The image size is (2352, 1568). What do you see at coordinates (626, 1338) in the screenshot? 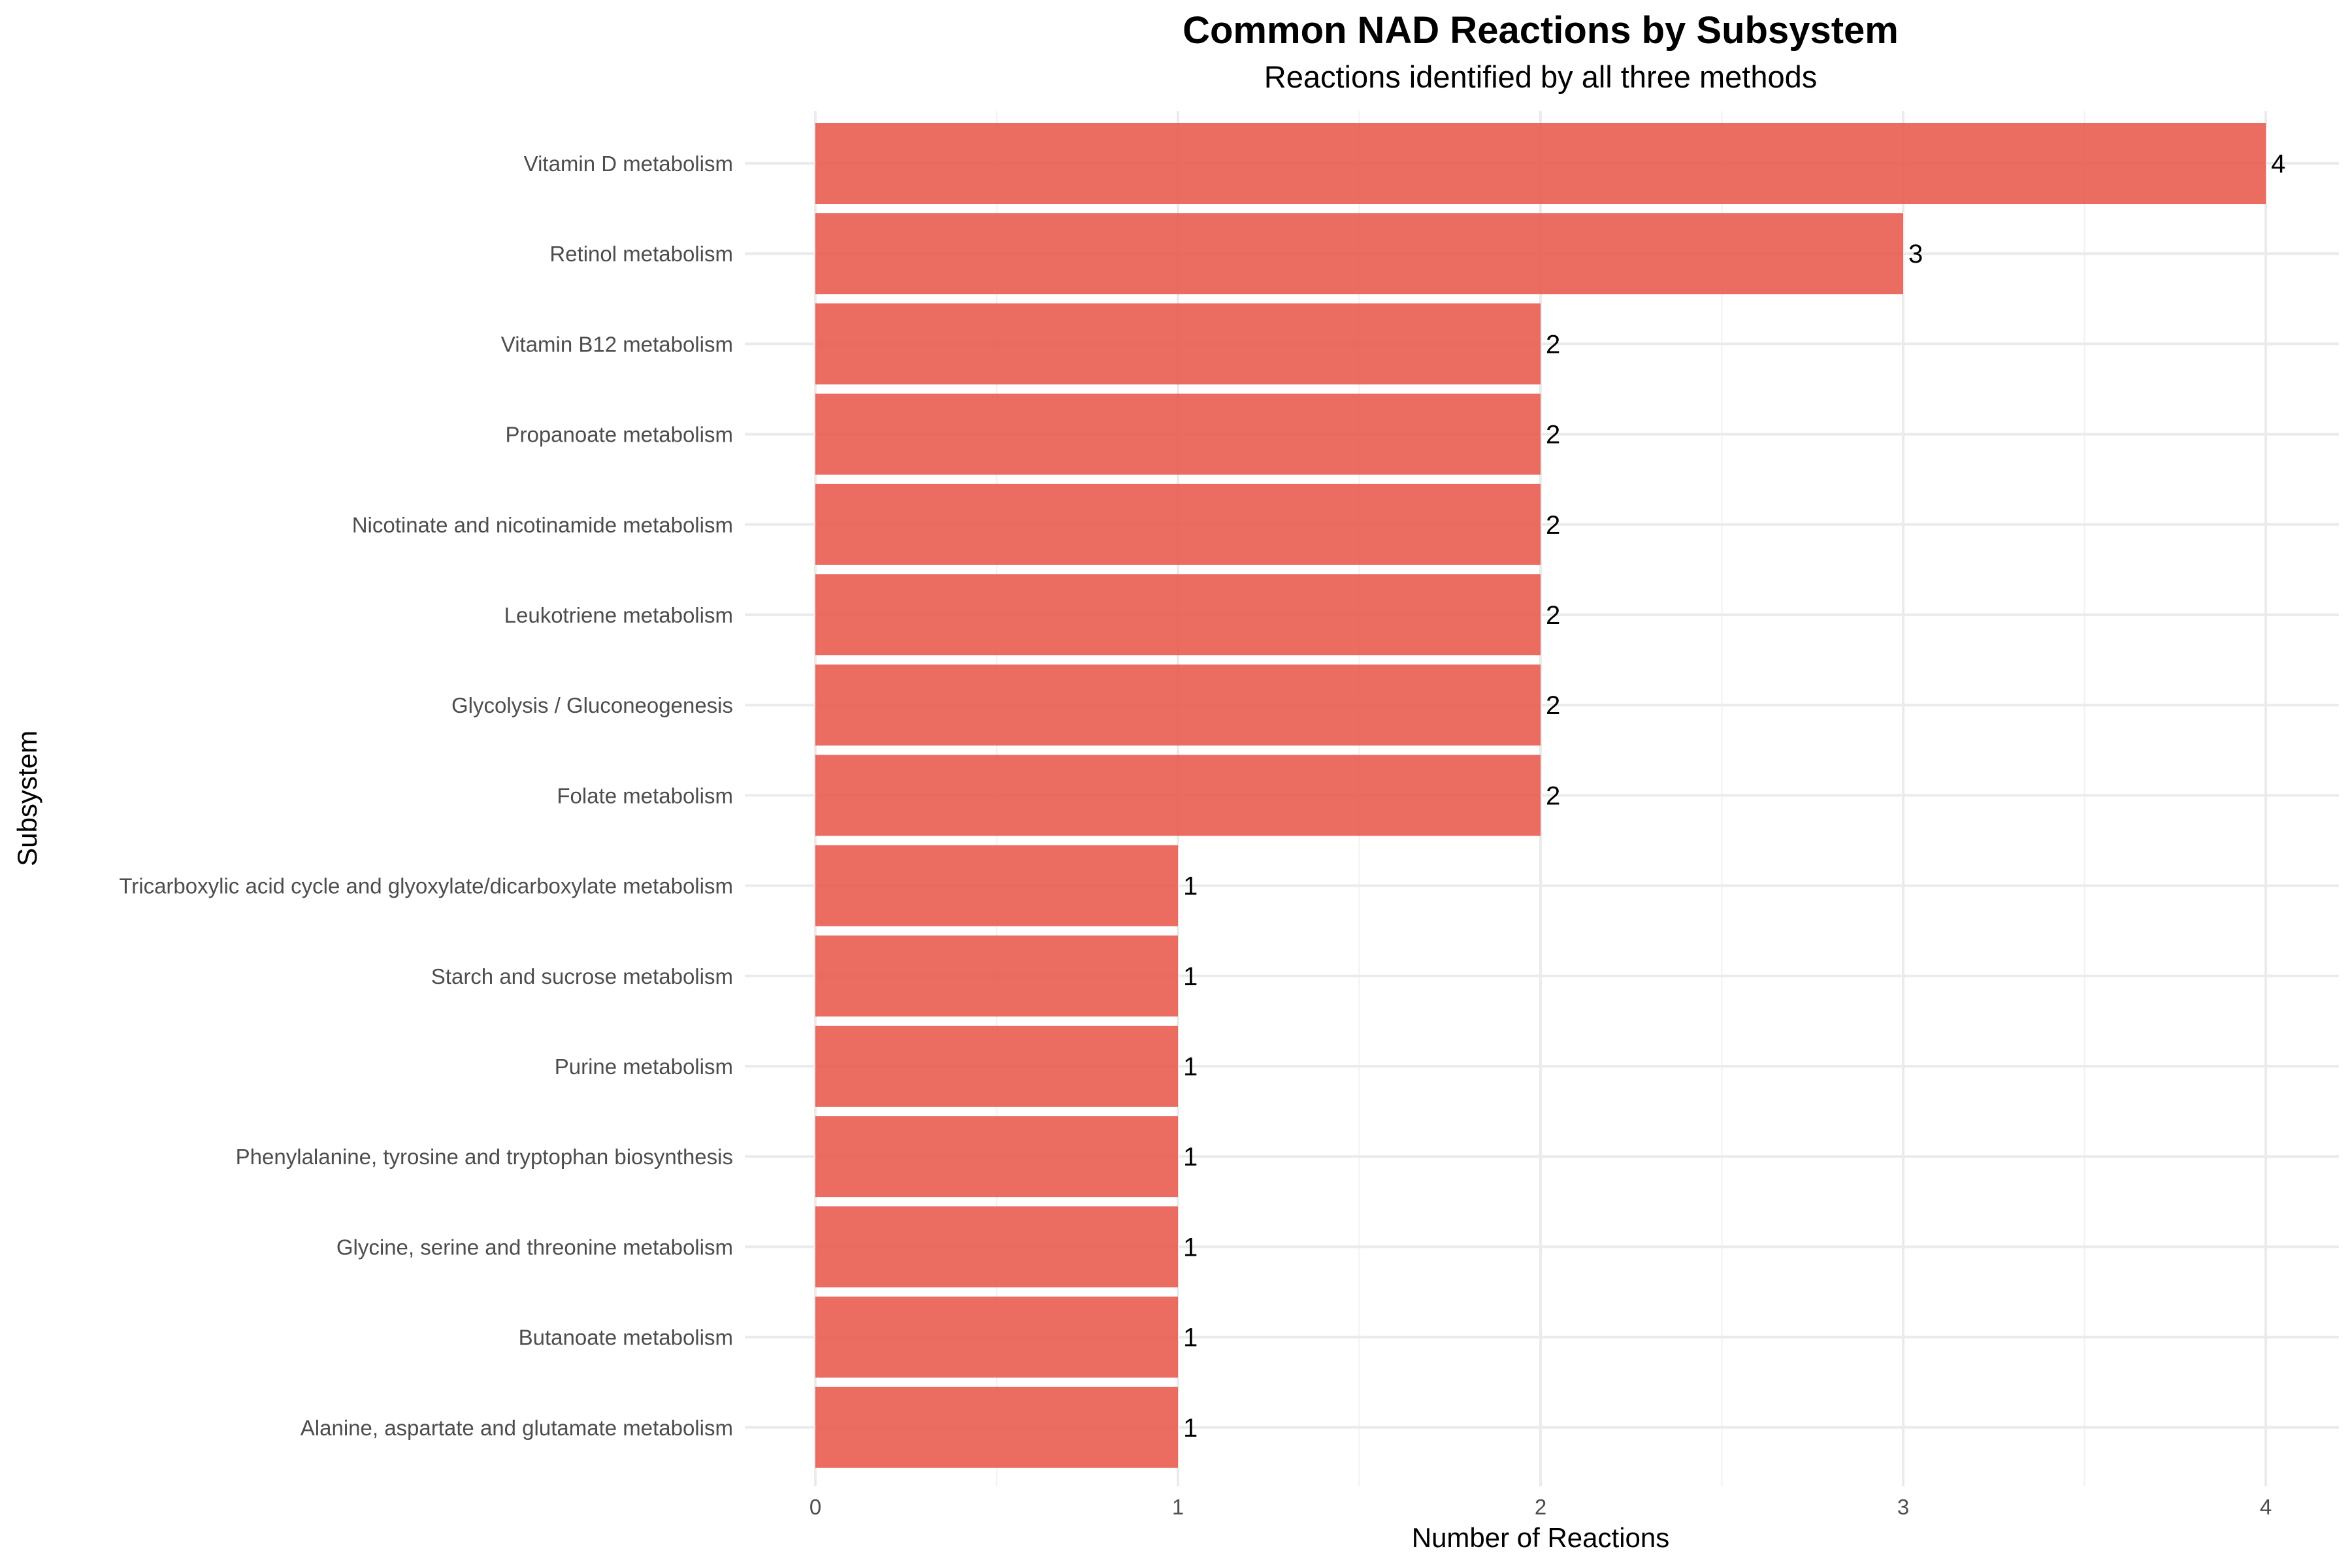
I see `y-tick-label: Butanoate metabolism` at bounding box center [626, 1338].